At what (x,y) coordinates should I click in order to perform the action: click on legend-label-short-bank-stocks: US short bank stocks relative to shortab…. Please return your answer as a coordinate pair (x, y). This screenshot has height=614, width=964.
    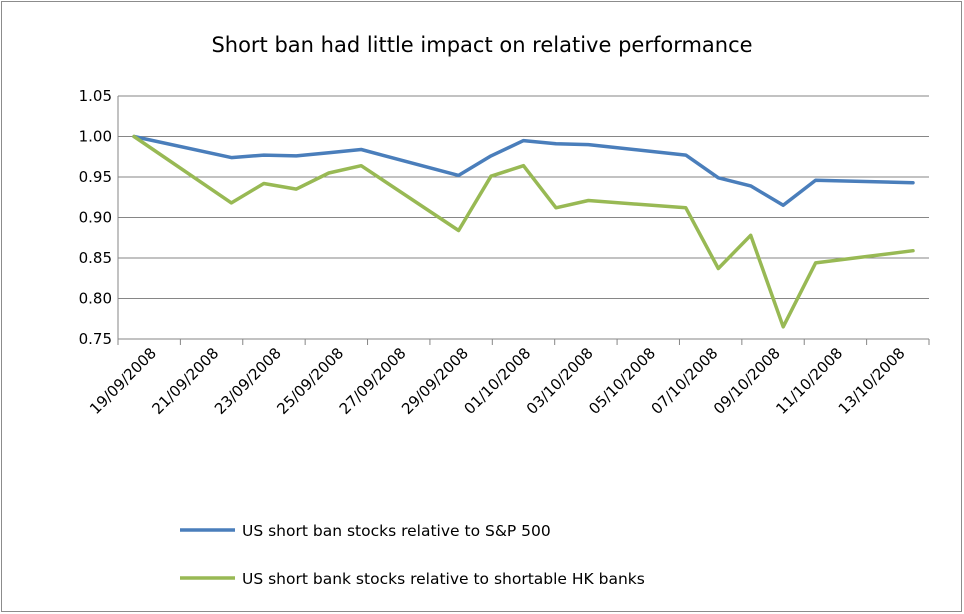
    Looking at the image, I should click on (443, 579).